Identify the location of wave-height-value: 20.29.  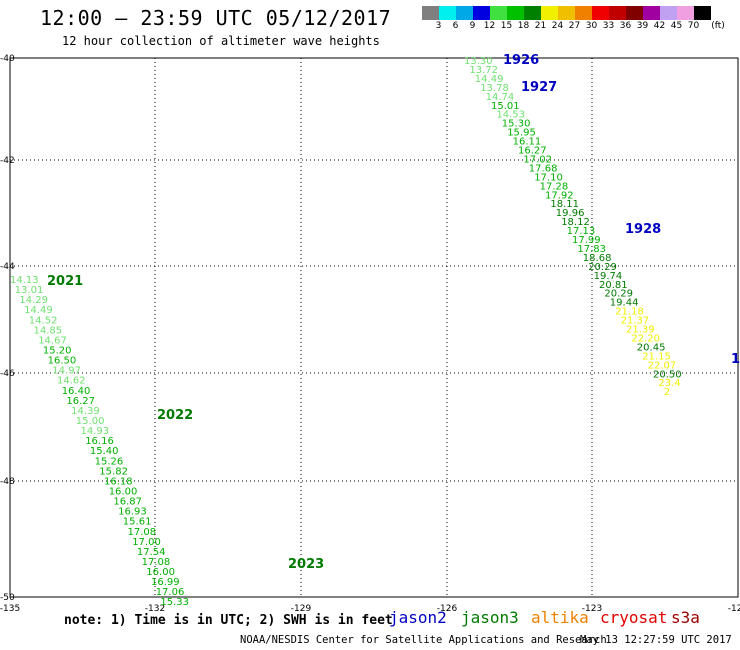
(602, 267).